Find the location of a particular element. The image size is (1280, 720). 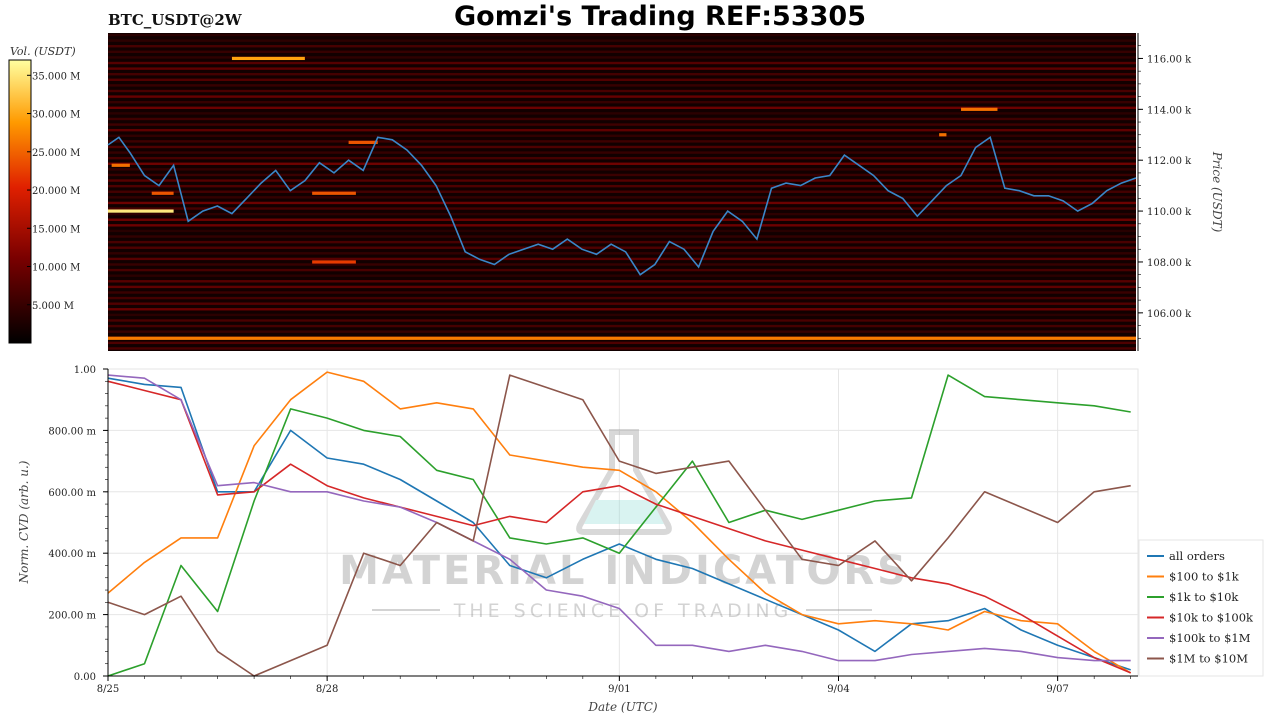

cvd-x-tick-label: 8/25 is located at coordinates (108, 689).